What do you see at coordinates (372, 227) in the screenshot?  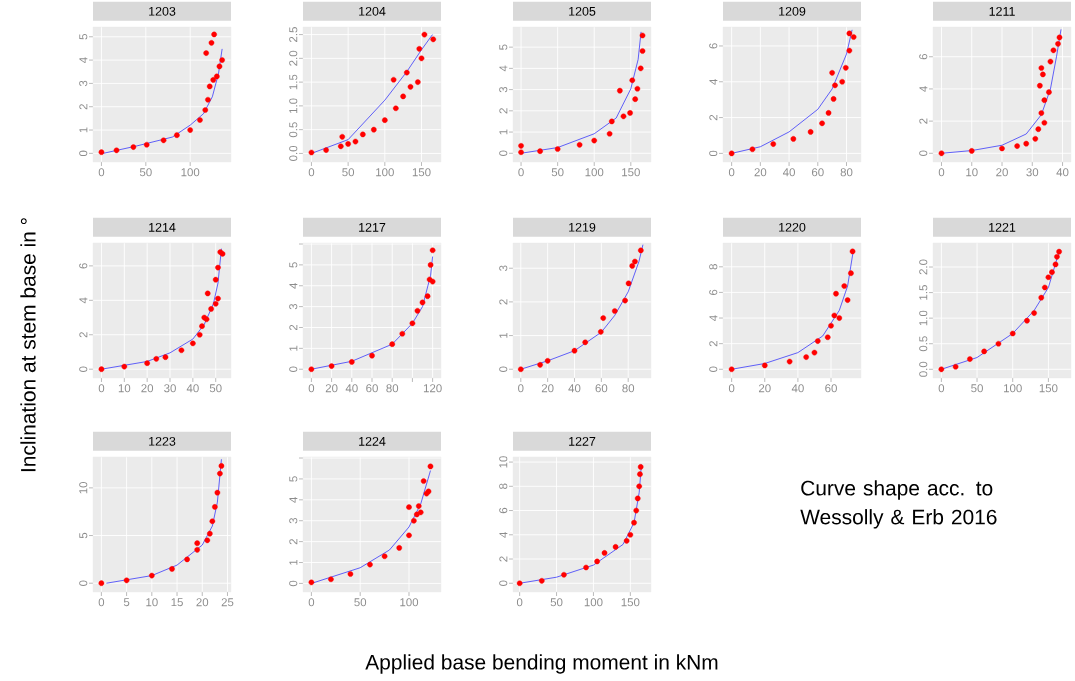 I see `chart-title: 1217` at bounding box center [372, 227].